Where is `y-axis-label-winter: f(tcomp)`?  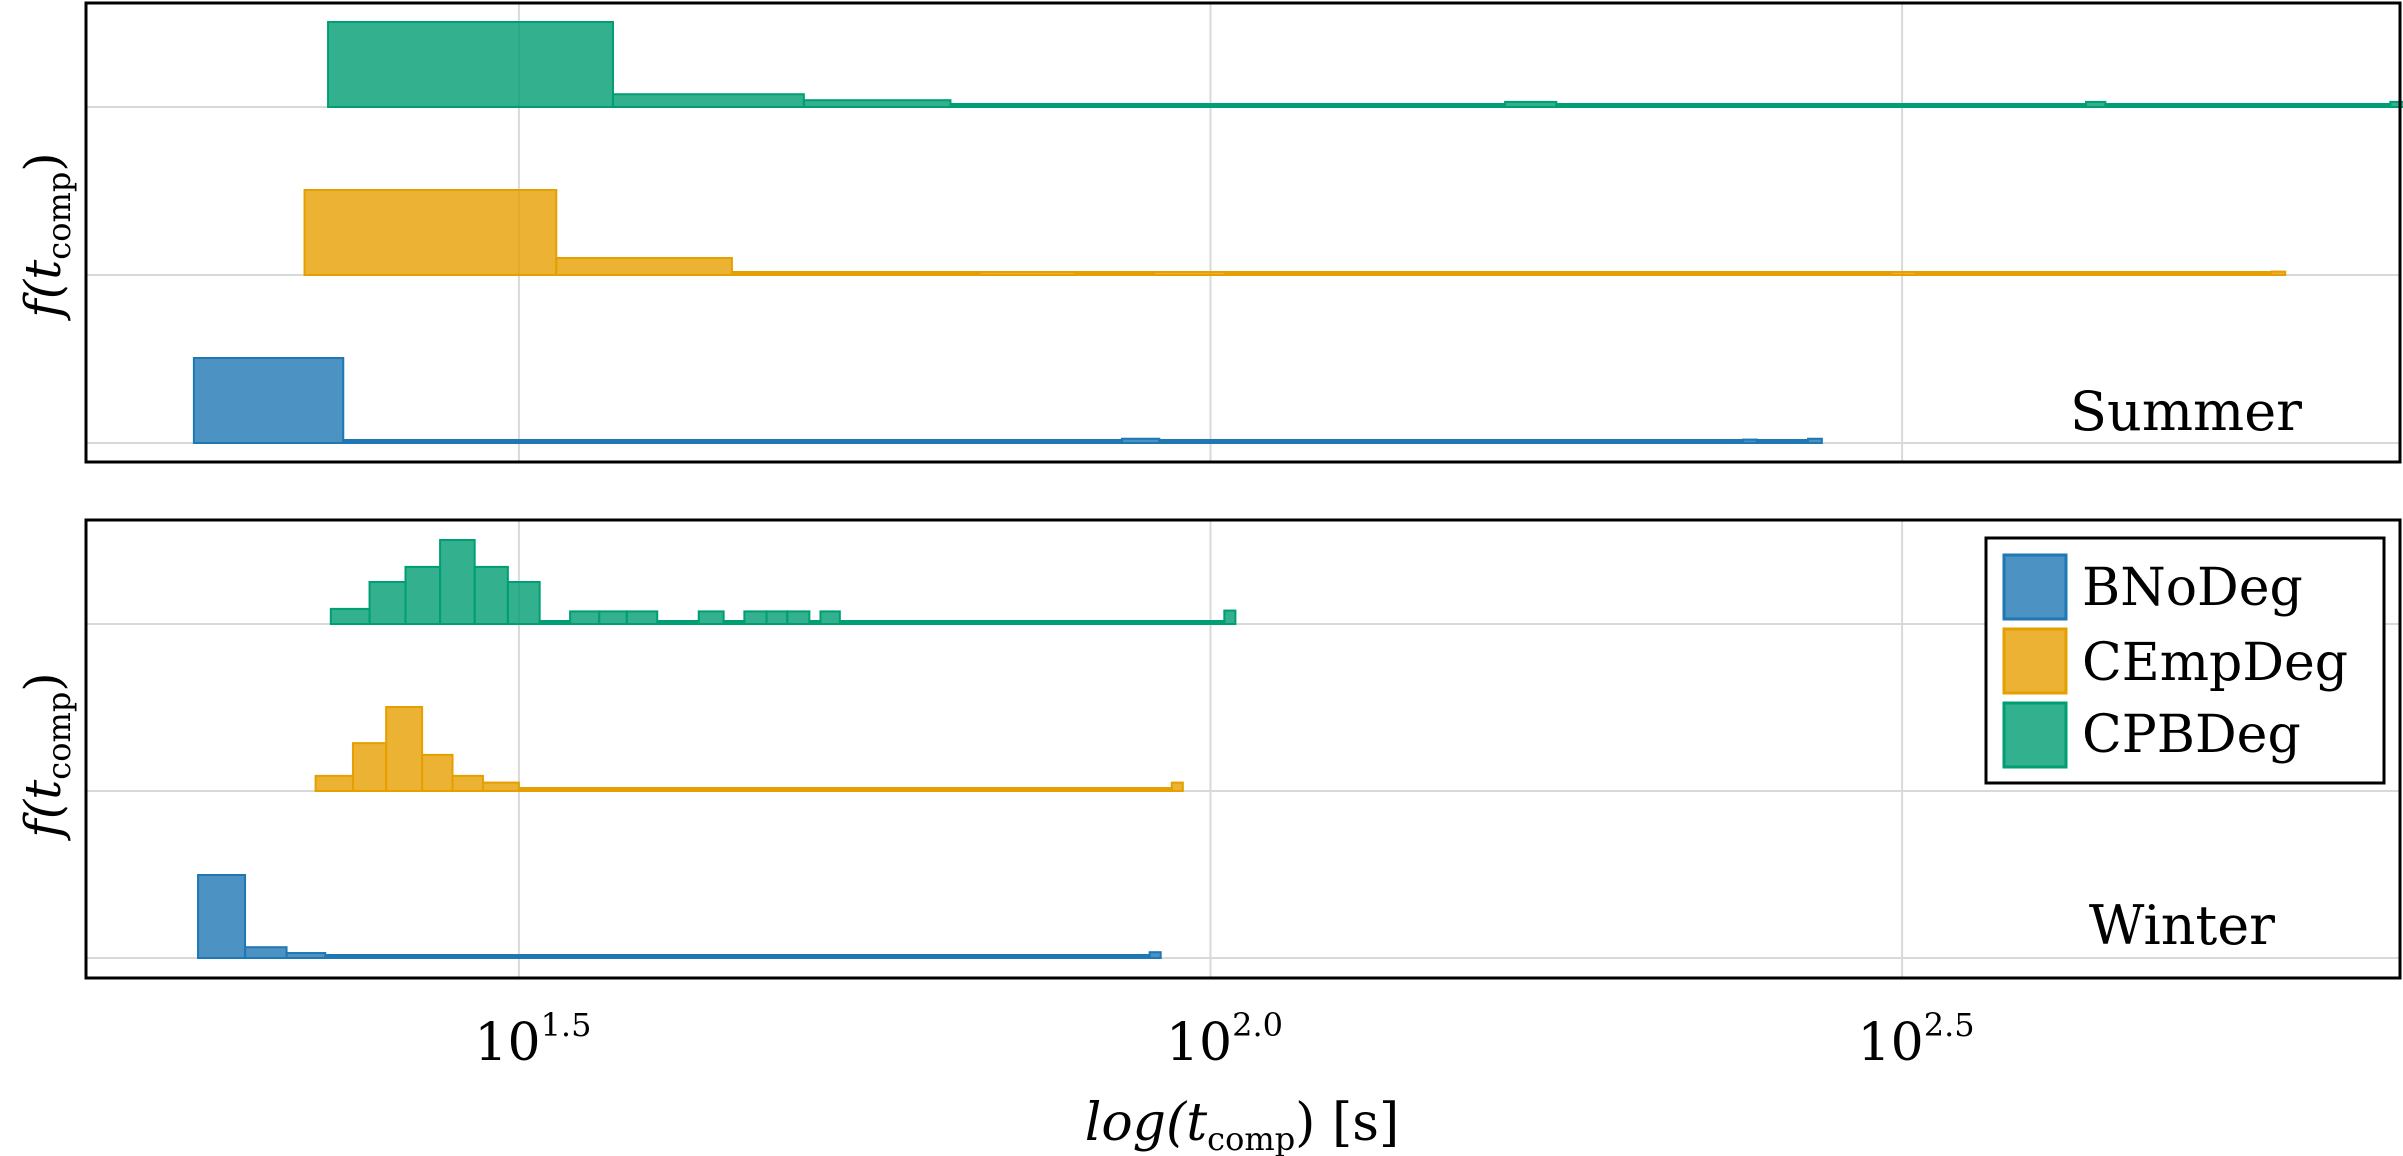 y-axis-label-winter: f(tcomp) is located at coordinates (46, 757).